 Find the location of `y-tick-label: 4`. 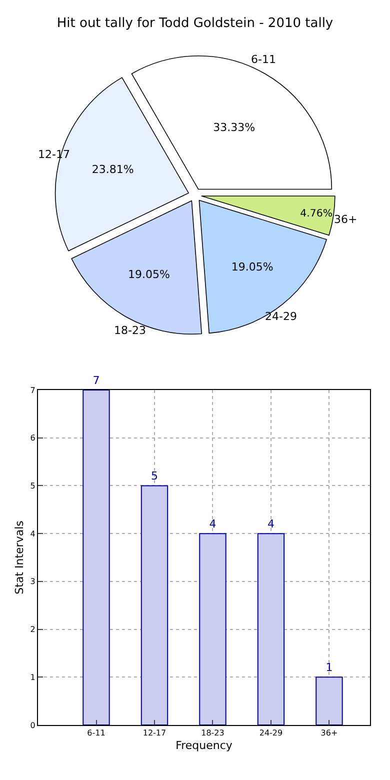

y-tick-label: 4 is located at coordinates (33, 533).